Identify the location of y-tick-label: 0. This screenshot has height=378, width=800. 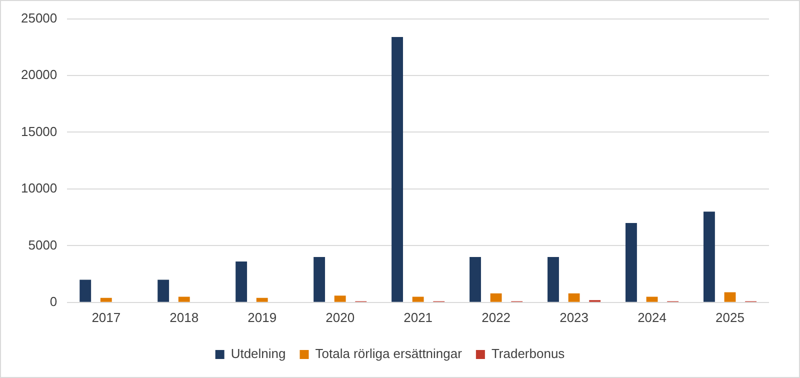
(54, 301).